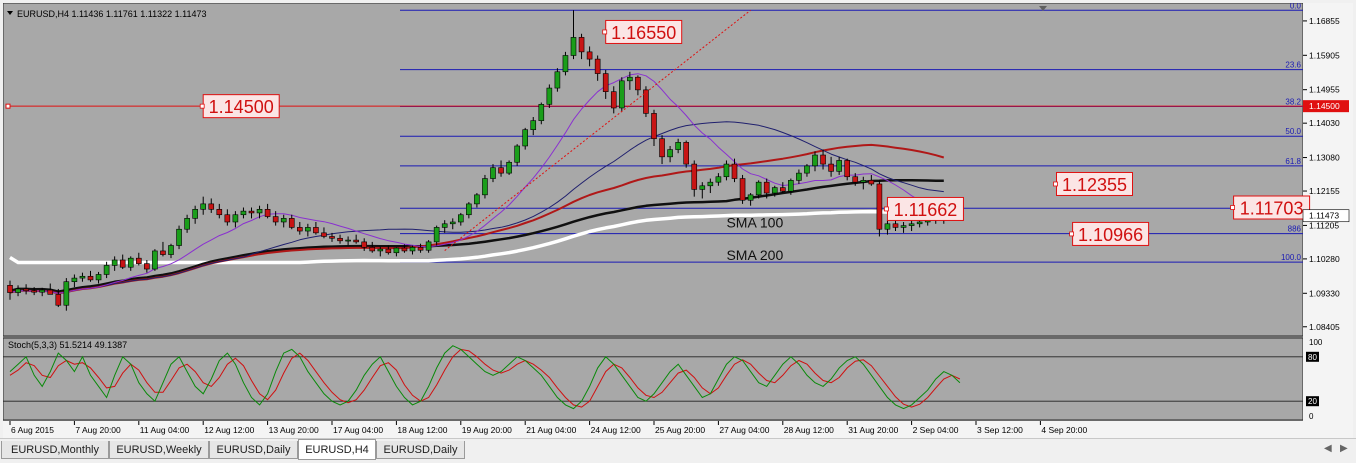 The image size is (1356, 463). What do you see at coordinates (597, 130) in the screenshot?
I see `trendline` at bounding box center [597, 130].